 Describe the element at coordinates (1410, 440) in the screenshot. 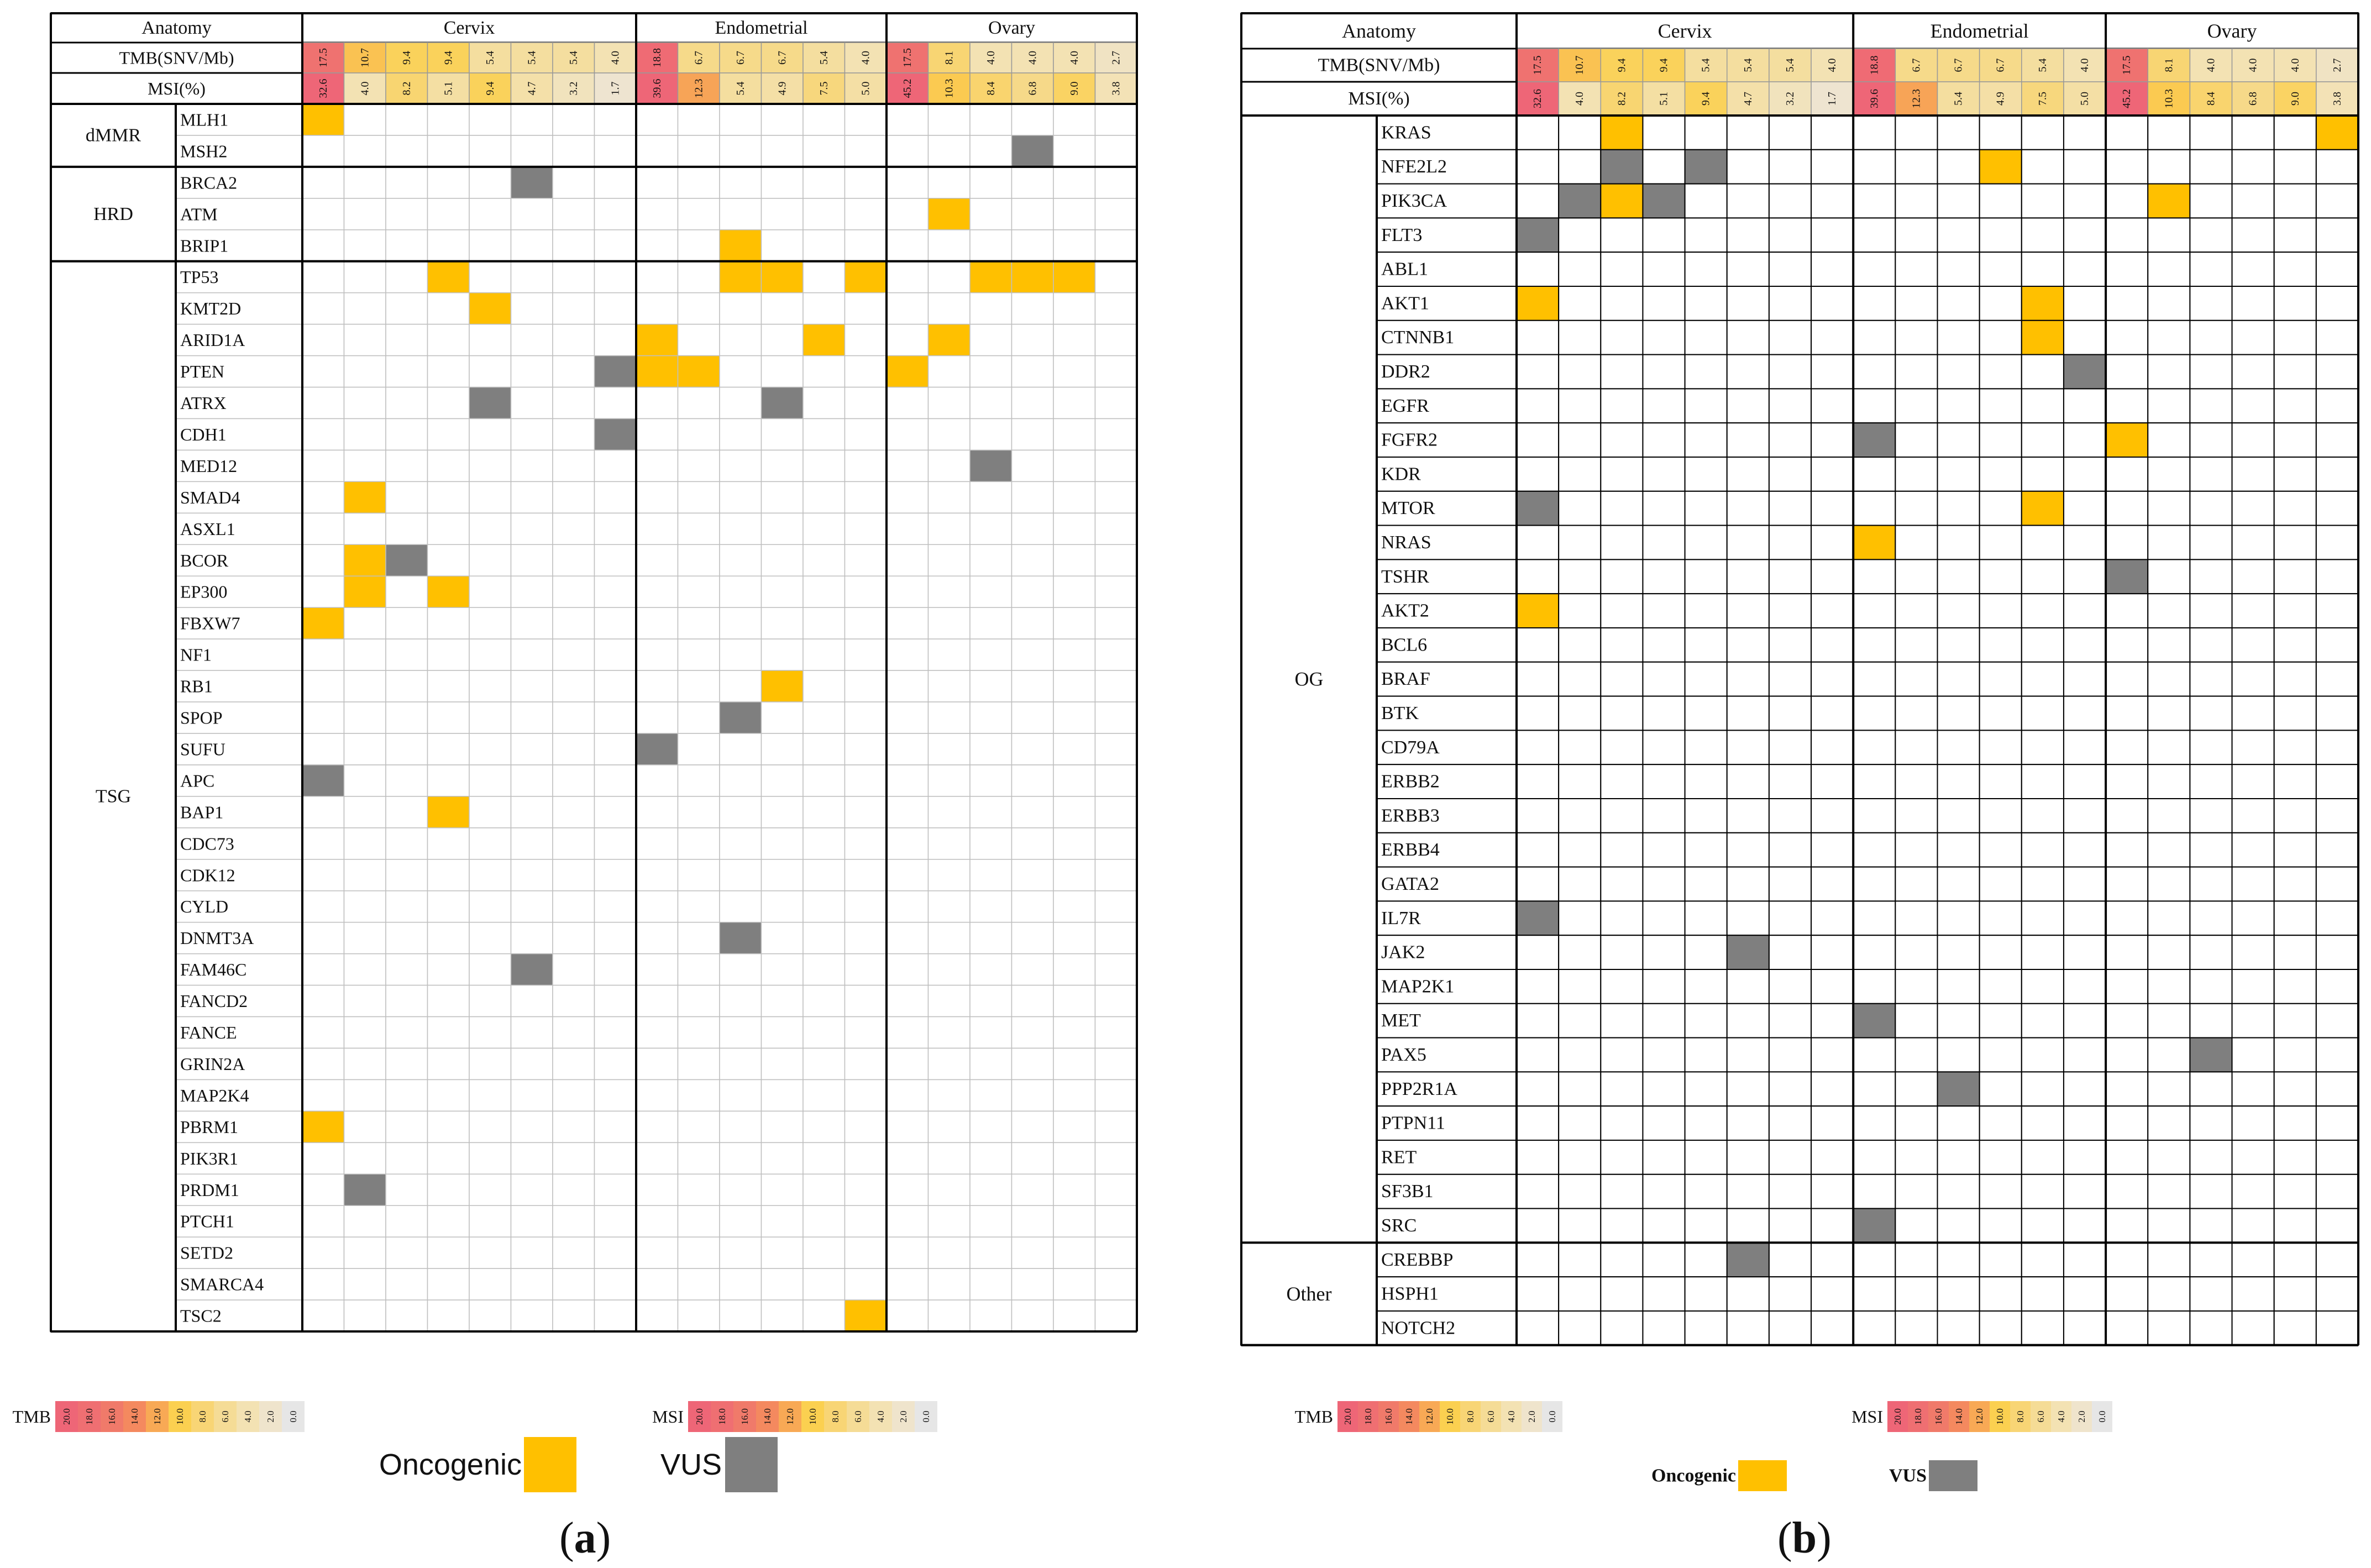

I see `gene-label: FGFR2` at that location.